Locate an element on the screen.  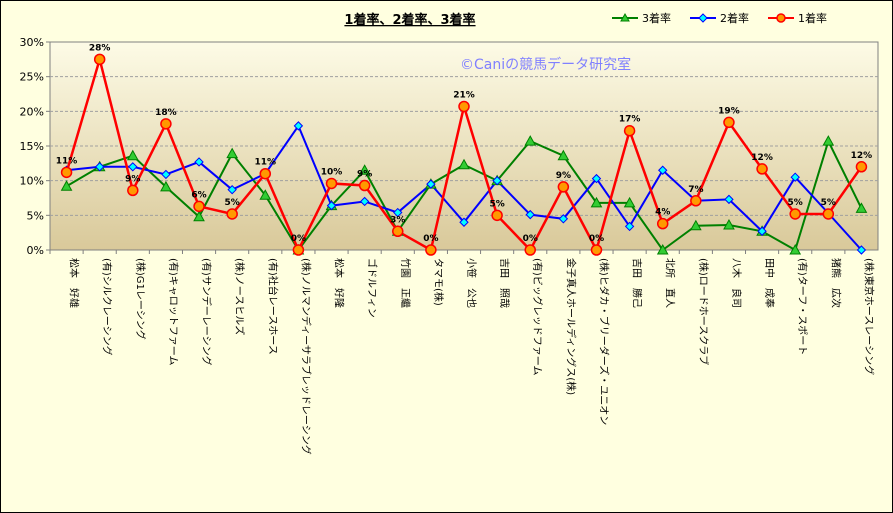
data-label: 17% is located at coordinates (630, 120).